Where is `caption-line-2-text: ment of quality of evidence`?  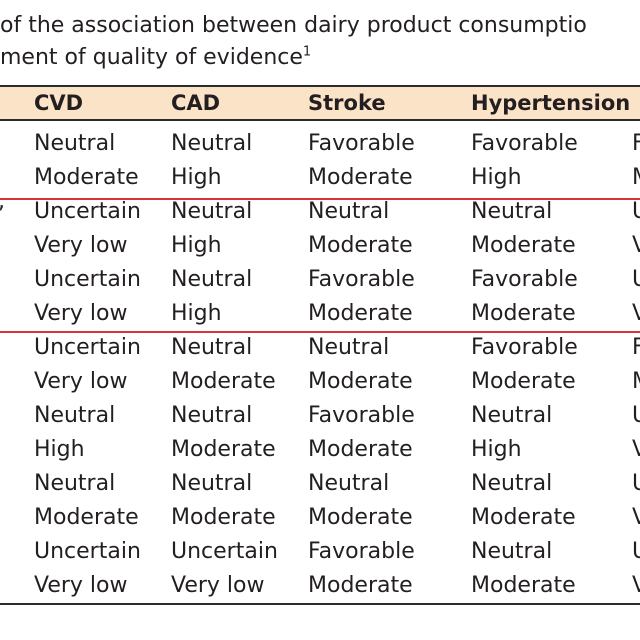
caption-line-2-text: ment of quality of evidence is located at coordinates (151, 57).